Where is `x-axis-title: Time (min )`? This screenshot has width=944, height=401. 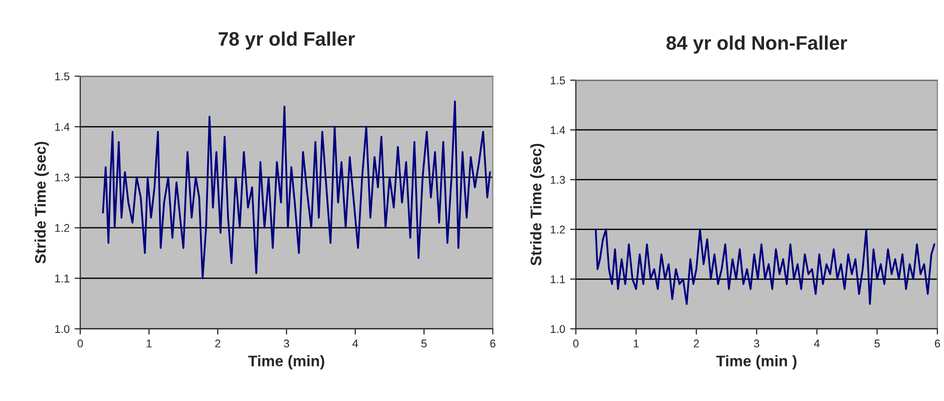
x-axis-title: Time (min ) is located at coordinates (756, 362).